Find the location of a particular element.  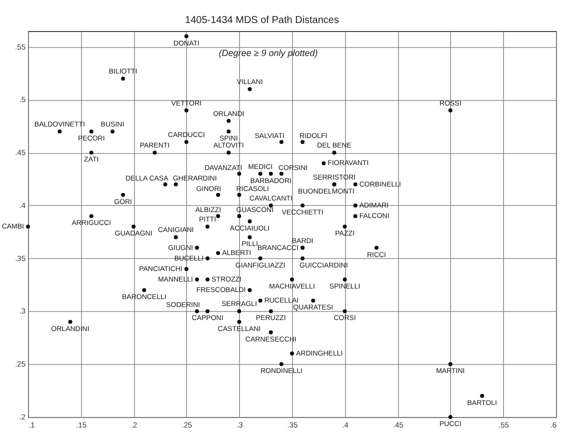

annotation: (Degree ≥ 9 only plotted) is located at coordinates (268, 53).